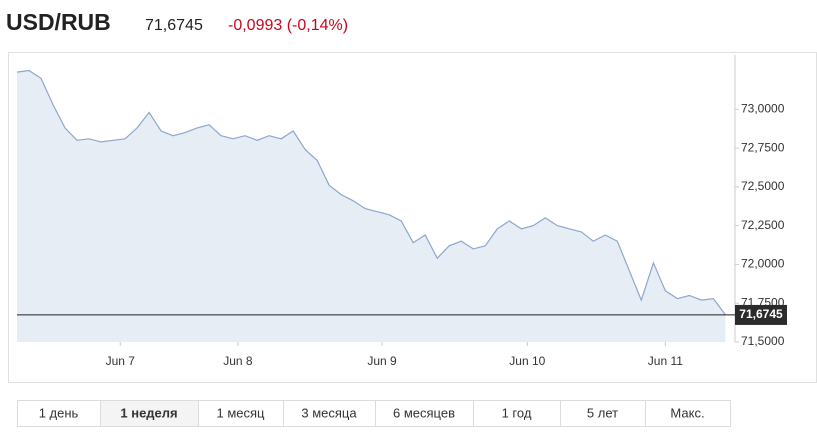 Image resolution: width=817 pixels, height=440 pixels. I want to click on current-box, so click(761, 314).